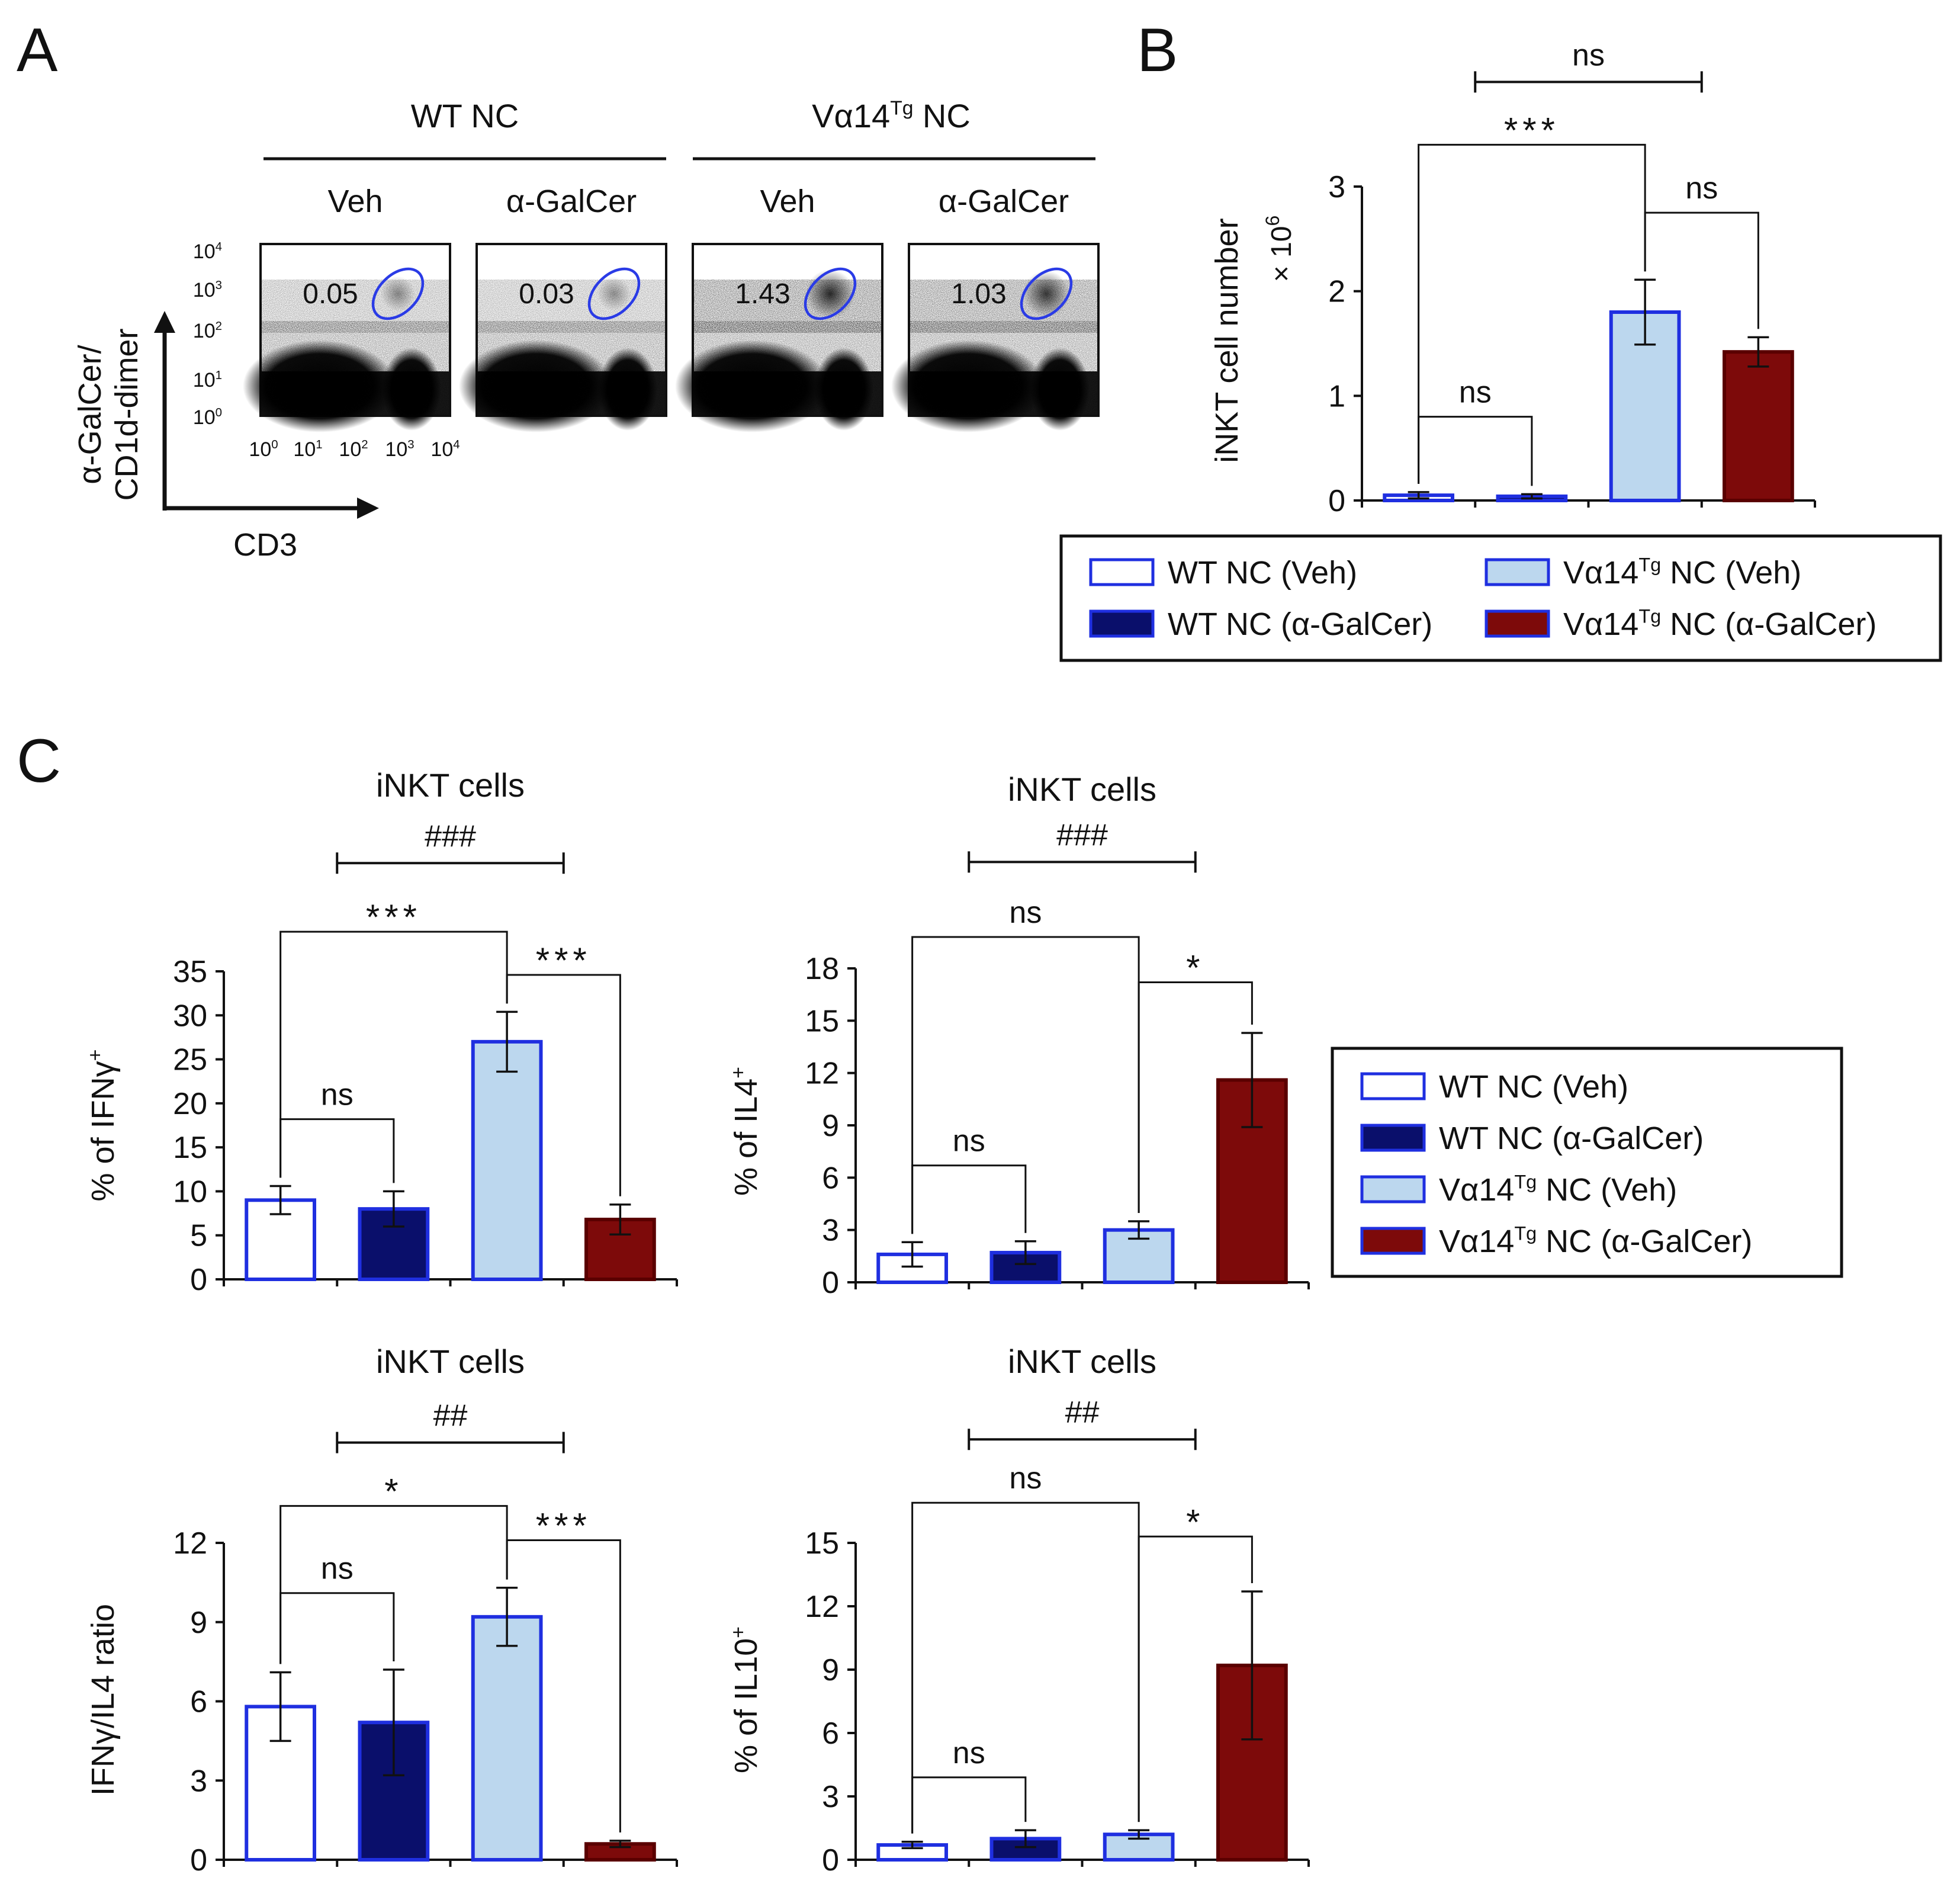  What do you see at coordinates (207, 331) in the screenshot?
I see `y-tick-label: 10²` at bounding box center [207, 331].